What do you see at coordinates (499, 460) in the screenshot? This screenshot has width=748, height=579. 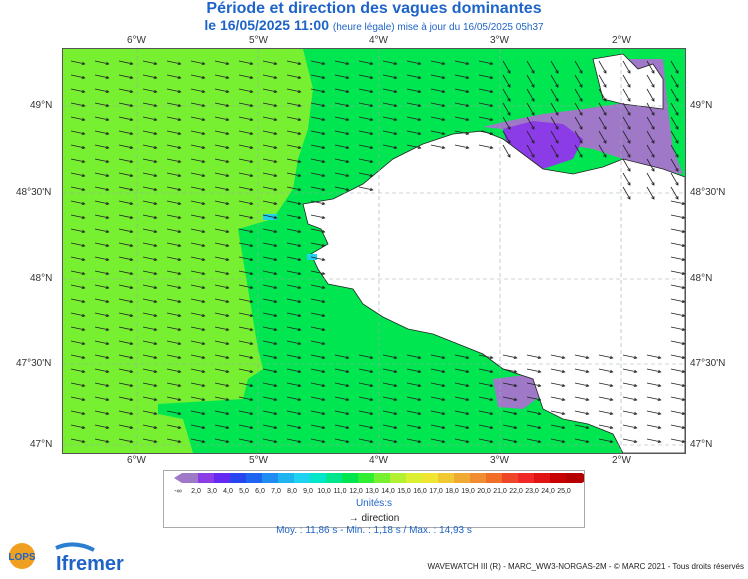 I see `lon-label-bottom: 3°W` at bounding box center [499, 460].